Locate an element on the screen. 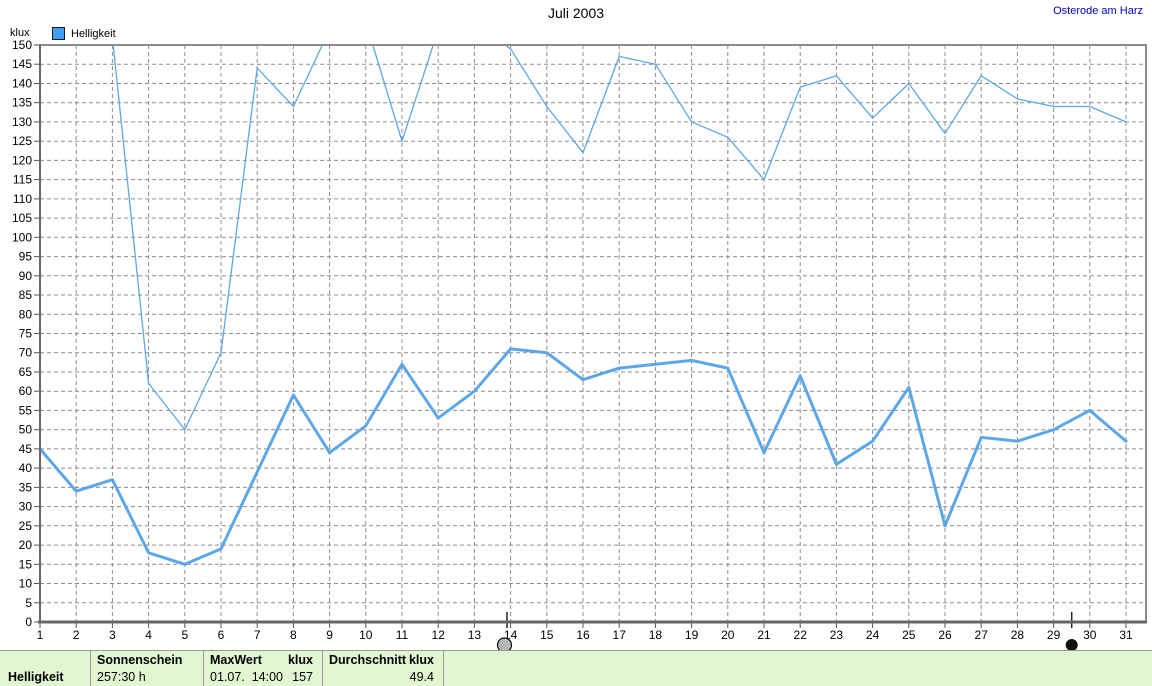  svg-text: 100 is located at coordinates (22, 237).